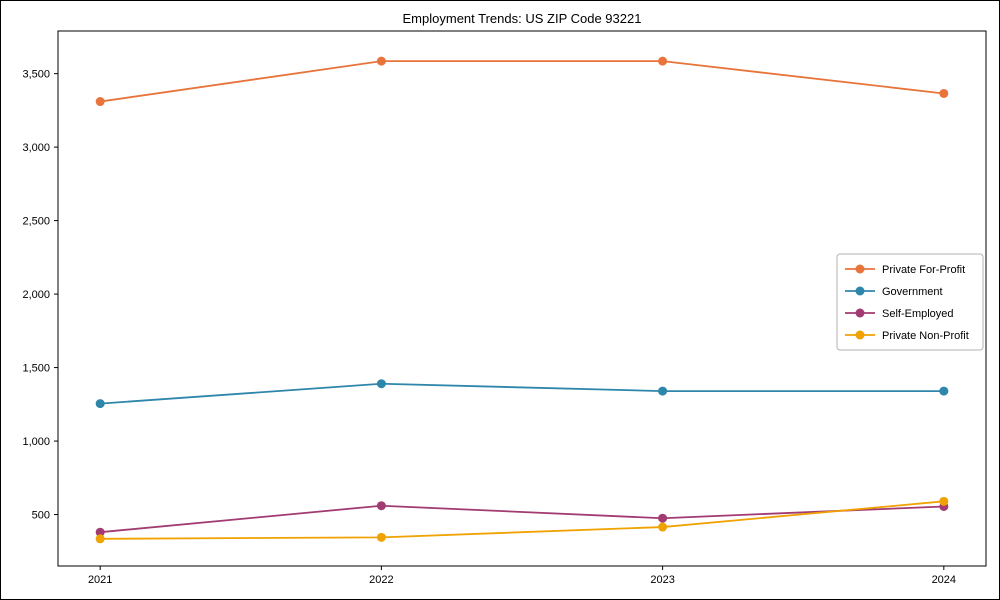  I want to click on y-tick-label: 2,000, so click(36, 295).